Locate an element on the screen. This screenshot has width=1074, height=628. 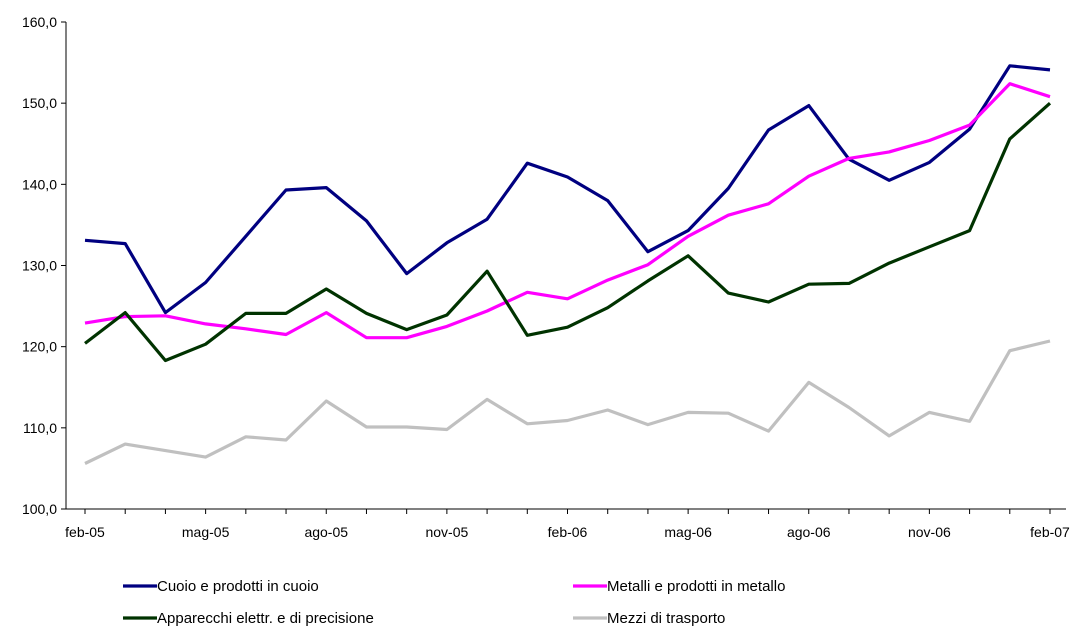
y-tick-label: 120,0 is located at coordinates (39, 347).